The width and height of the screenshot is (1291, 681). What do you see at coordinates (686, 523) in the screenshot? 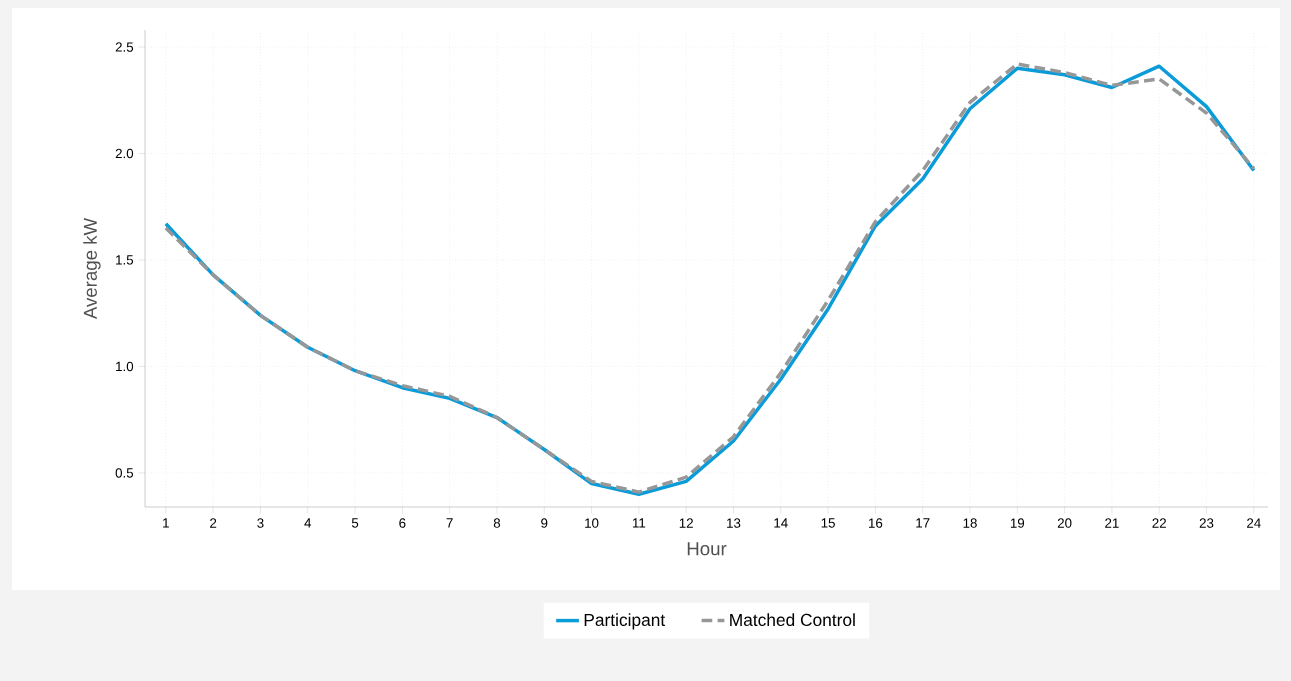
I see `x-tick-label: 12` at bounding box center [686, 523].